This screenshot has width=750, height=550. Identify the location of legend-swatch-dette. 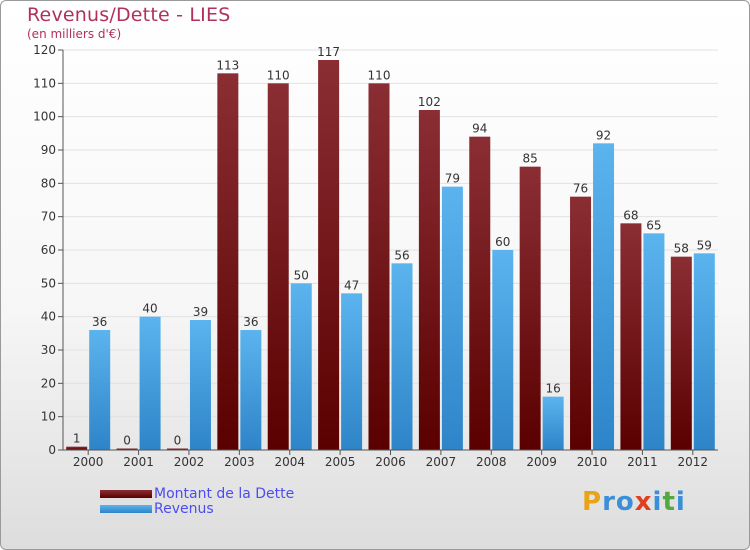
(126, 493).